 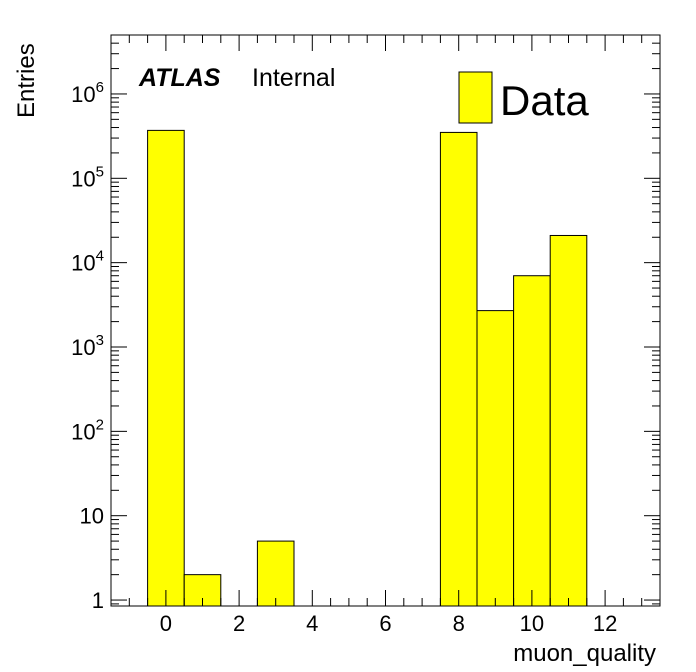 I want to click on x-tick-label: 4, so click(x=312, y=623).